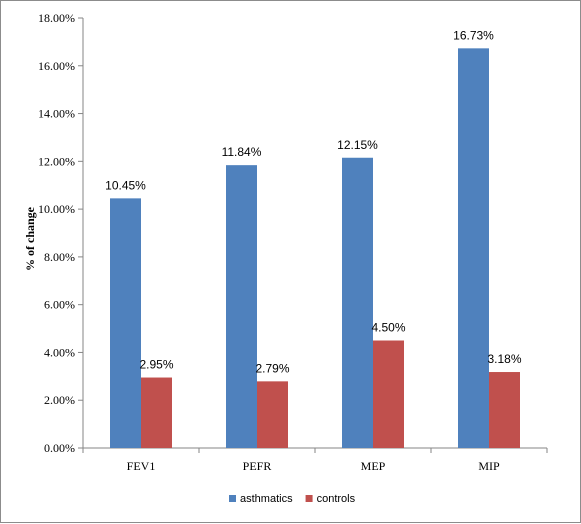  I want to click on x-tick-label: MIP, so click(489, 466).